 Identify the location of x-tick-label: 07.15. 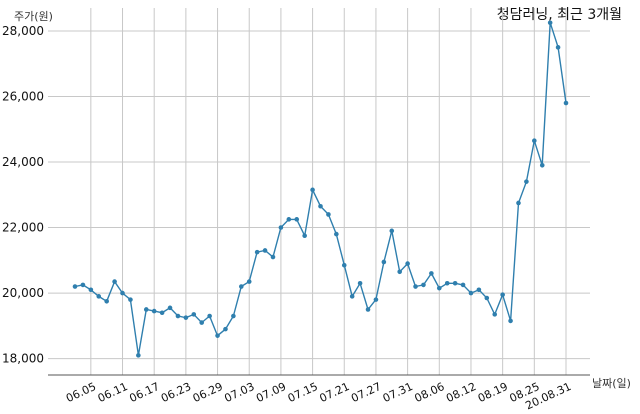
(303, 392).